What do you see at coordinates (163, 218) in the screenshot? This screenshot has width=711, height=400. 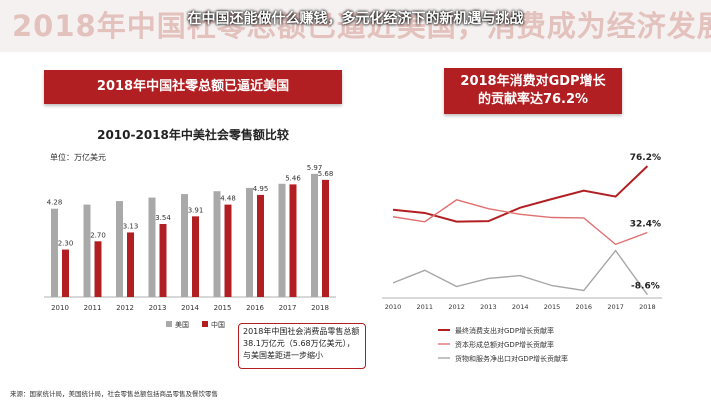 I see `bar-value-label: 3.54` at bounding box center [163, 218].